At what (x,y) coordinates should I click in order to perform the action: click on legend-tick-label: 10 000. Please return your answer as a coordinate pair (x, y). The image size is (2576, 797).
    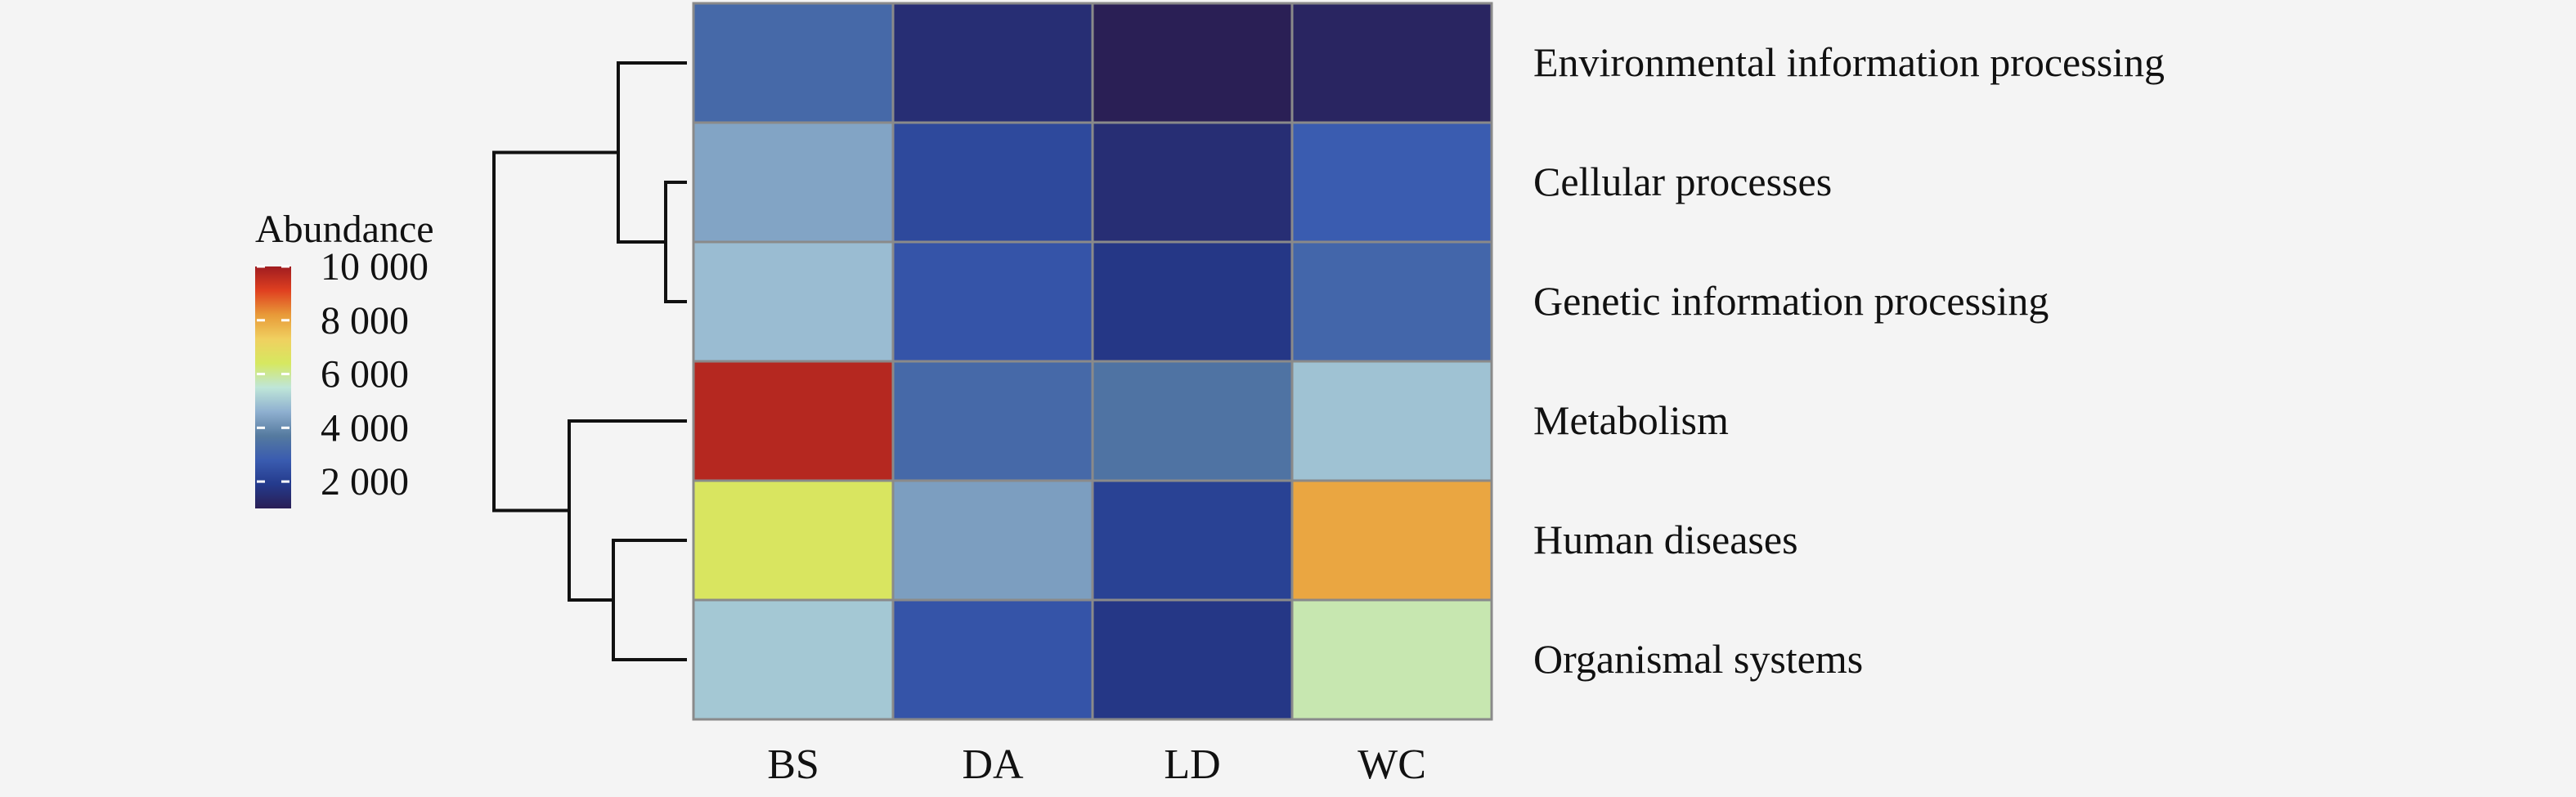
    Looking at the image, I should click on (375, 267).